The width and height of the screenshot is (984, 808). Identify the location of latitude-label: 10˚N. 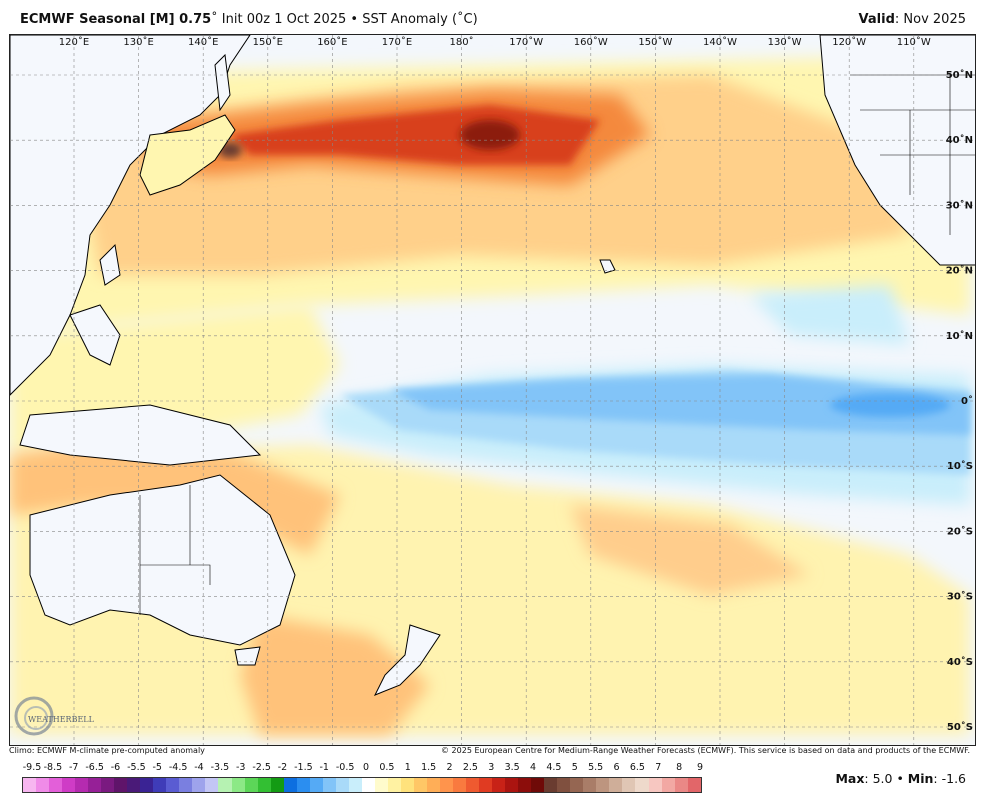
(959, 336).